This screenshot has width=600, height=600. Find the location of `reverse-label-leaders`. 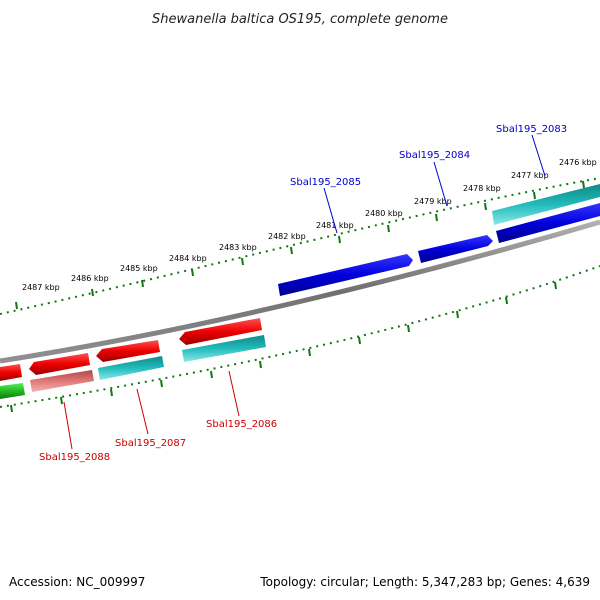

reverse-label-leaders is located at coordinates (151, 410).